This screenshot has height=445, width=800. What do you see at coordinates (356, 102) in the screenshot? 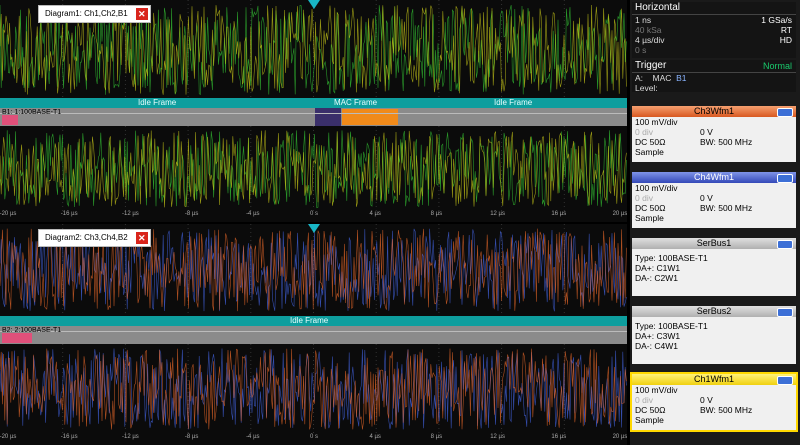
I see `frame-label-mac: MAC Frame` at bounding box center [356, 102].